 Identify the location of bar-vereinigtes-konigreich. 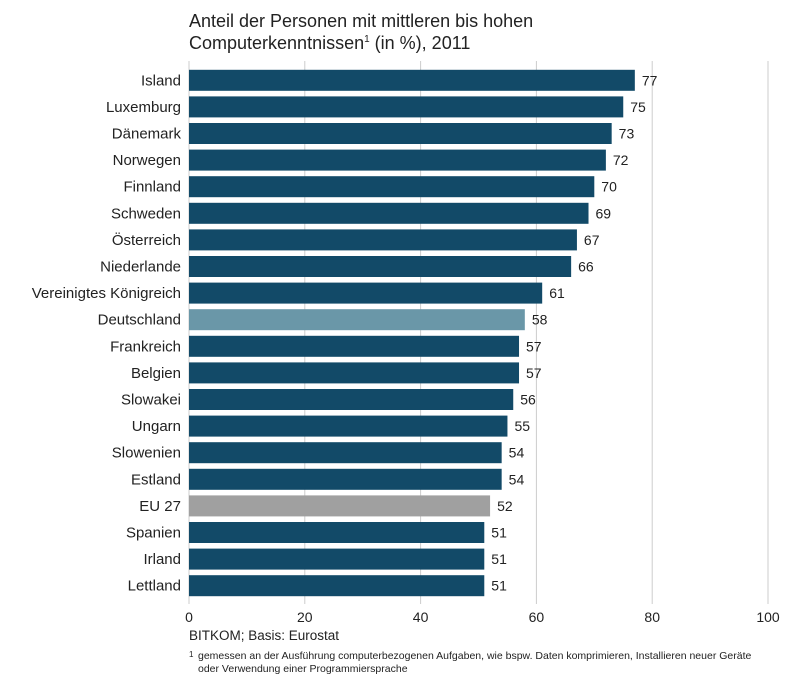
(366, 293).